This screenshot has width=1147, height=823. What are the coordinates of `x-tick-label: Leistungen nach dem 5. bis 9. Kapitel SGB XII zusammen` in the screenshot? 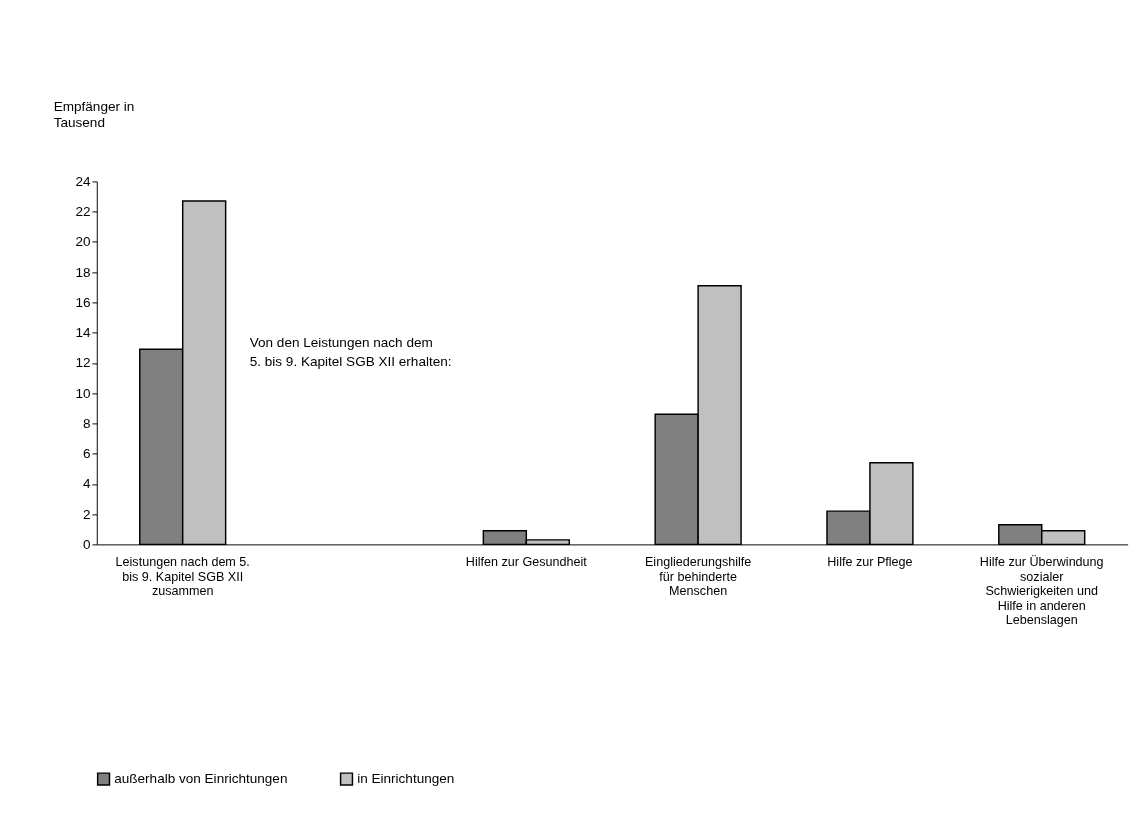 It's located at (182, 577).